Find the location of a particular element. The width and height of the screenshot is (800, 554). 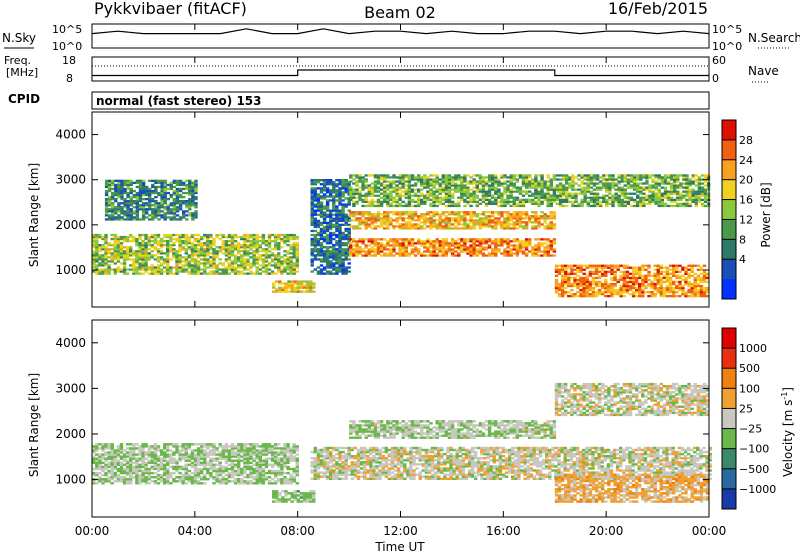

velocity-cell is located at coordinates (97, 446).